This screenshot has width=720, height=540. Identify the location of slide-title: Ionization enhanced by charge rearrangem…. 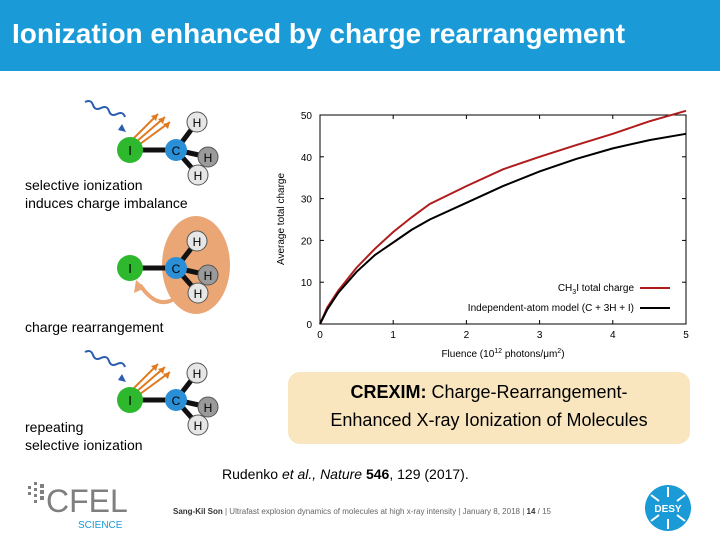
(319, 33).